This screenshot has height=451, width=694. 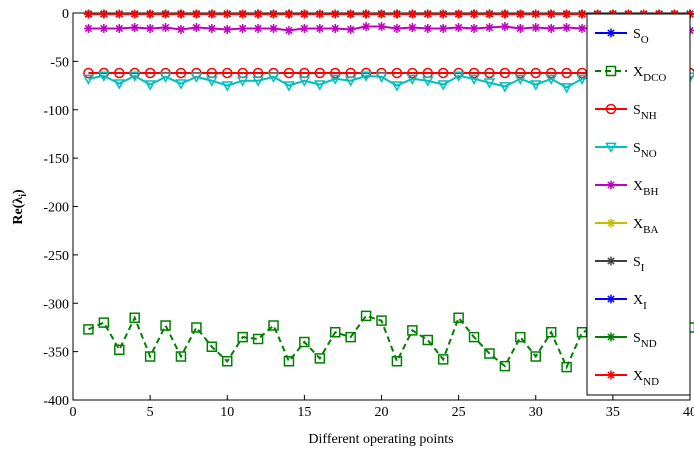 I want to click on x-axis-label: Different operating points, so click(x=380, y=439).